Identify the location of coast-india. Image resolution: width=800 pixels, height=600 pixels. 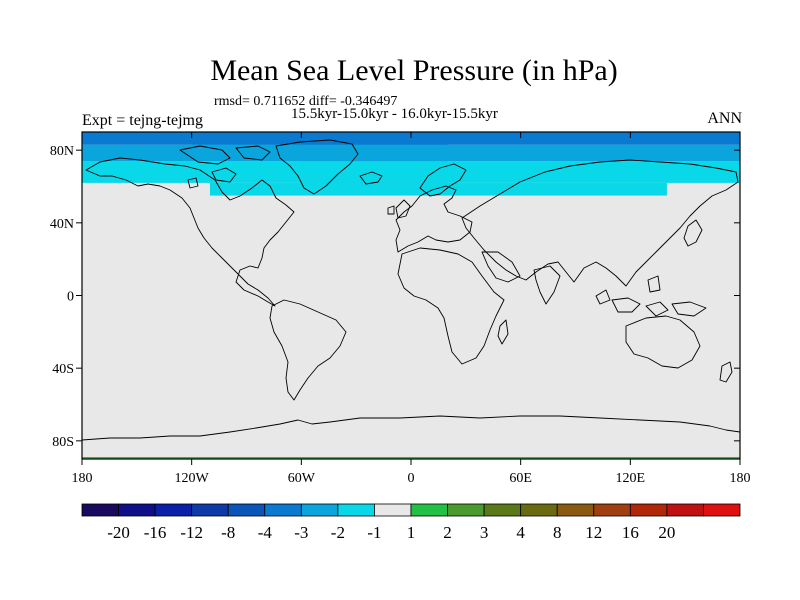
(547, 285).